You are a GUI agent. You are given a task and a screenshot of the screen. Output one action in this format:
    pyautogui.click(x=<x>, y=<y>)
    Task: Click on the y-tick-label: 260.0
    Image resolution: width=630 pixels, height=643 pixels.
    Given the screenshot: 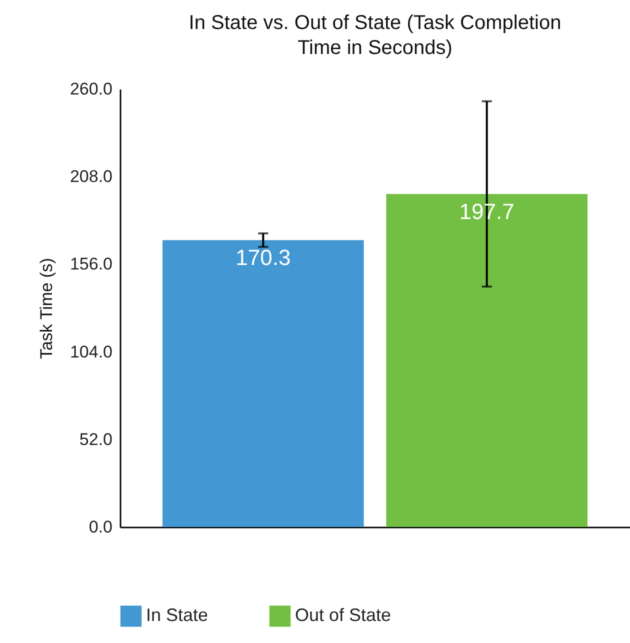 What is the action you would take?
    pyautogui.click(x=91, y=89)
    